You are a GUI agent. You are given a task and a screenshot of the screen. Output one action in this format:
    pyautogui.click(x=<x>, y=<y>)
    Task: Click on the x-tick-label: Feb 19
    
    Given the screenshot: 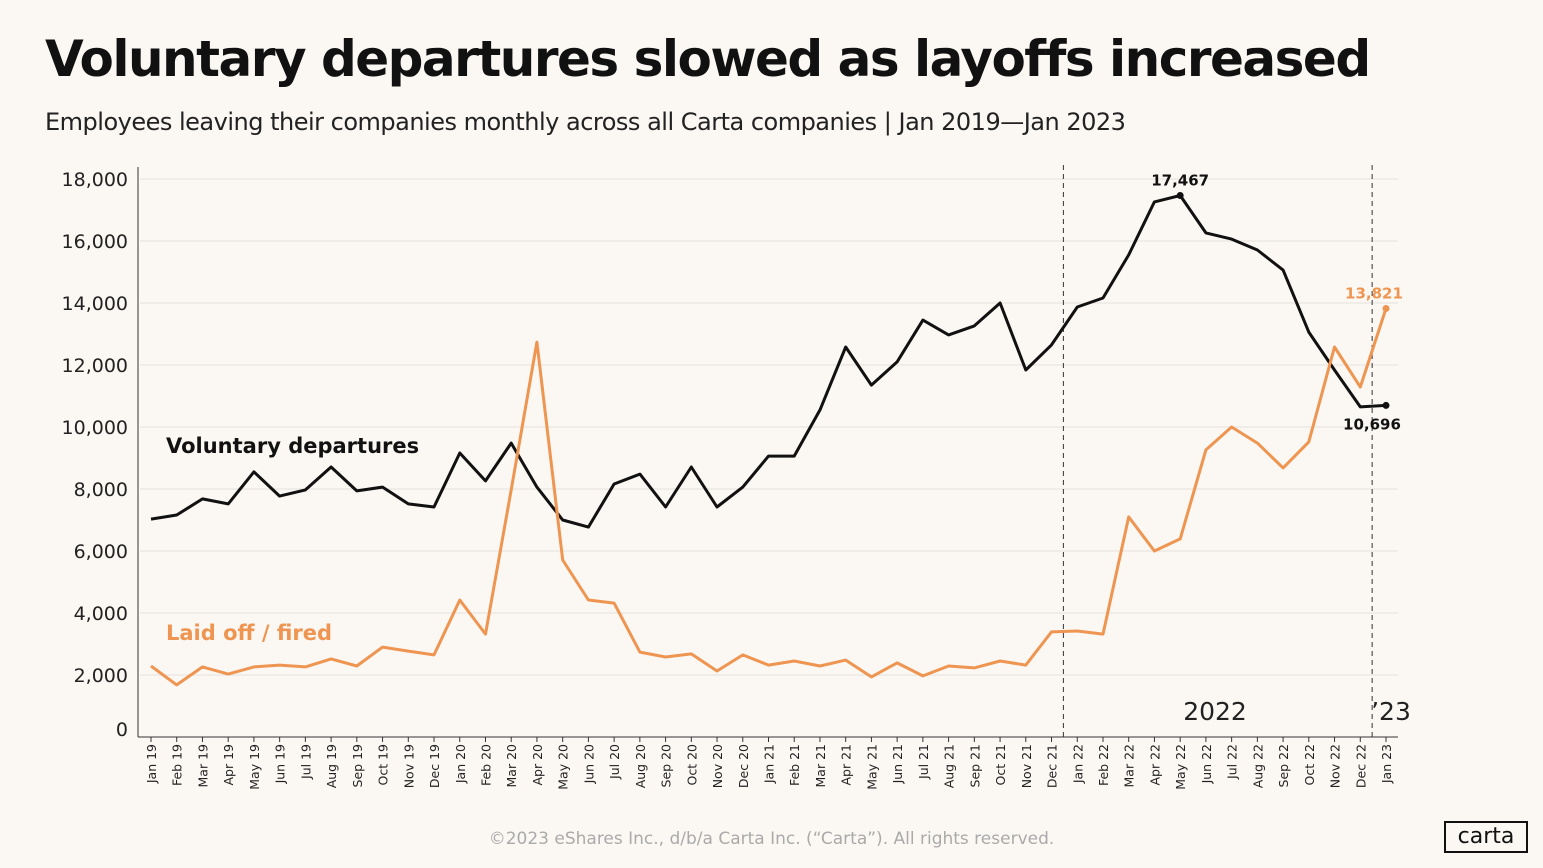 What is the action you would take?
    pyautogui.click(x=177, y=765)
    